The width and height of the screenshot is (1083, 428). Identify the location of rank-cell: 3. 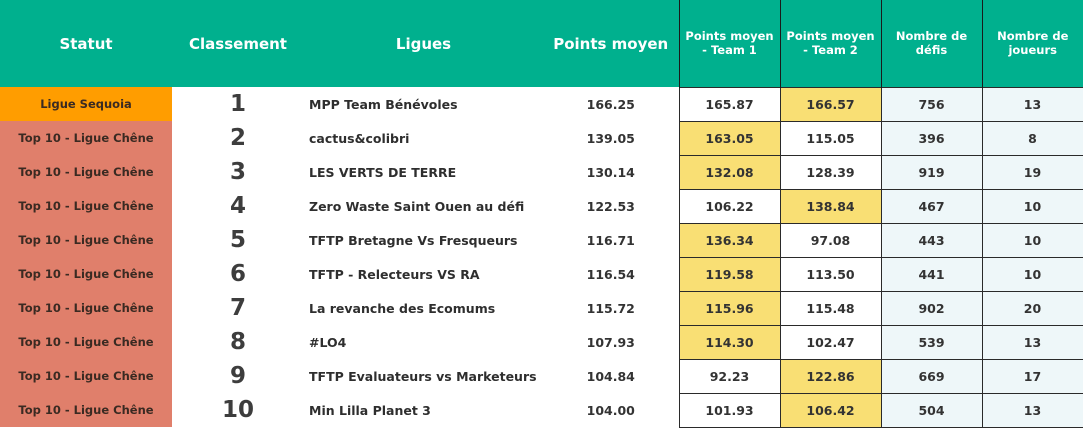
(237, 172).